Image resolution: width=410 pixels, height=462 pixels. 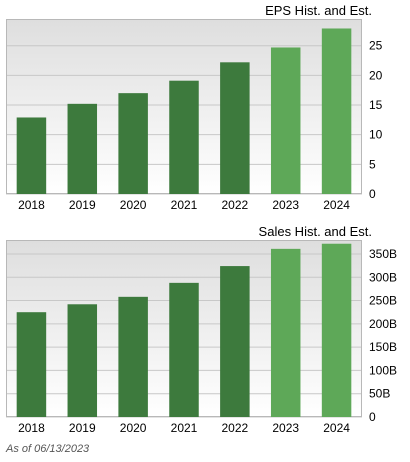 I want to click on eps-x-tick-label: 2021, so click(x=184, y=205).